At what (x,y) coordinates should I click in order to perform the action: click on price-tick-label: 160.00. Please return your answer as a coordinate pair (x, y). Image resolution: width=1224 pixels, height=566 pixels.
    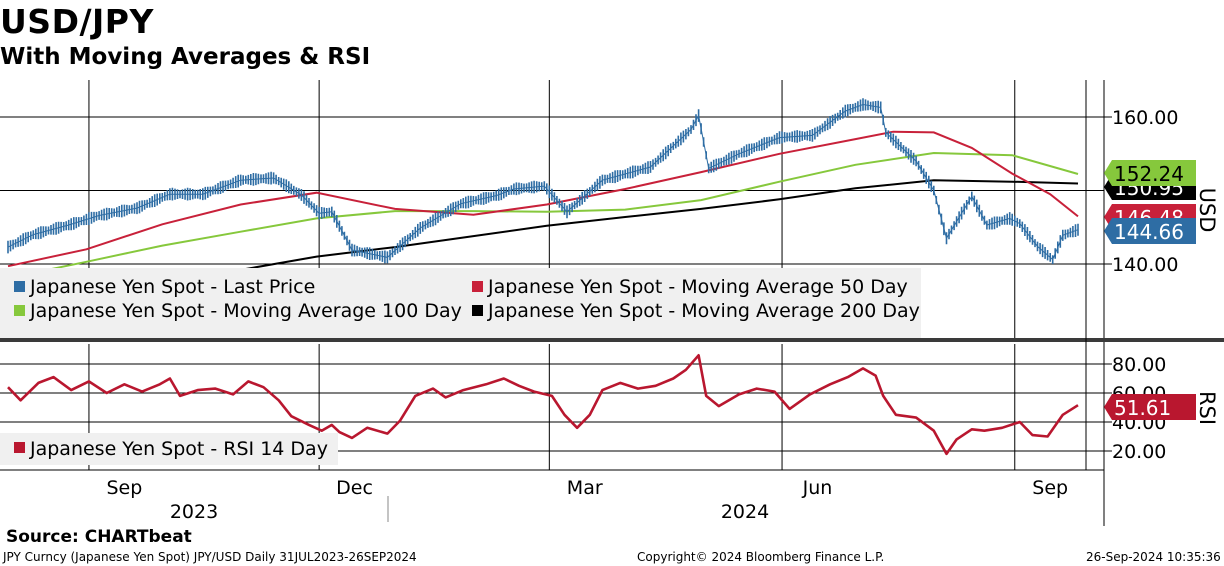
    Looking at the image, I should click on (1145, 118).